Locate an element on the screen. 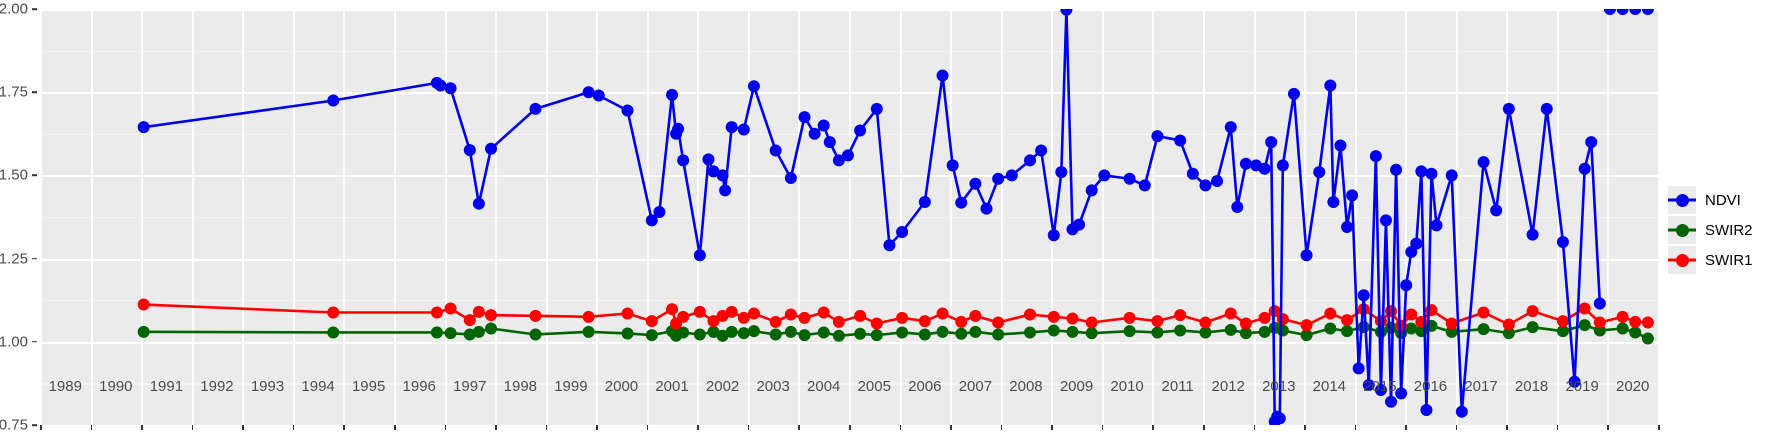  x-axis-tick-label: 2019 is located at coordinates (1582, 386).